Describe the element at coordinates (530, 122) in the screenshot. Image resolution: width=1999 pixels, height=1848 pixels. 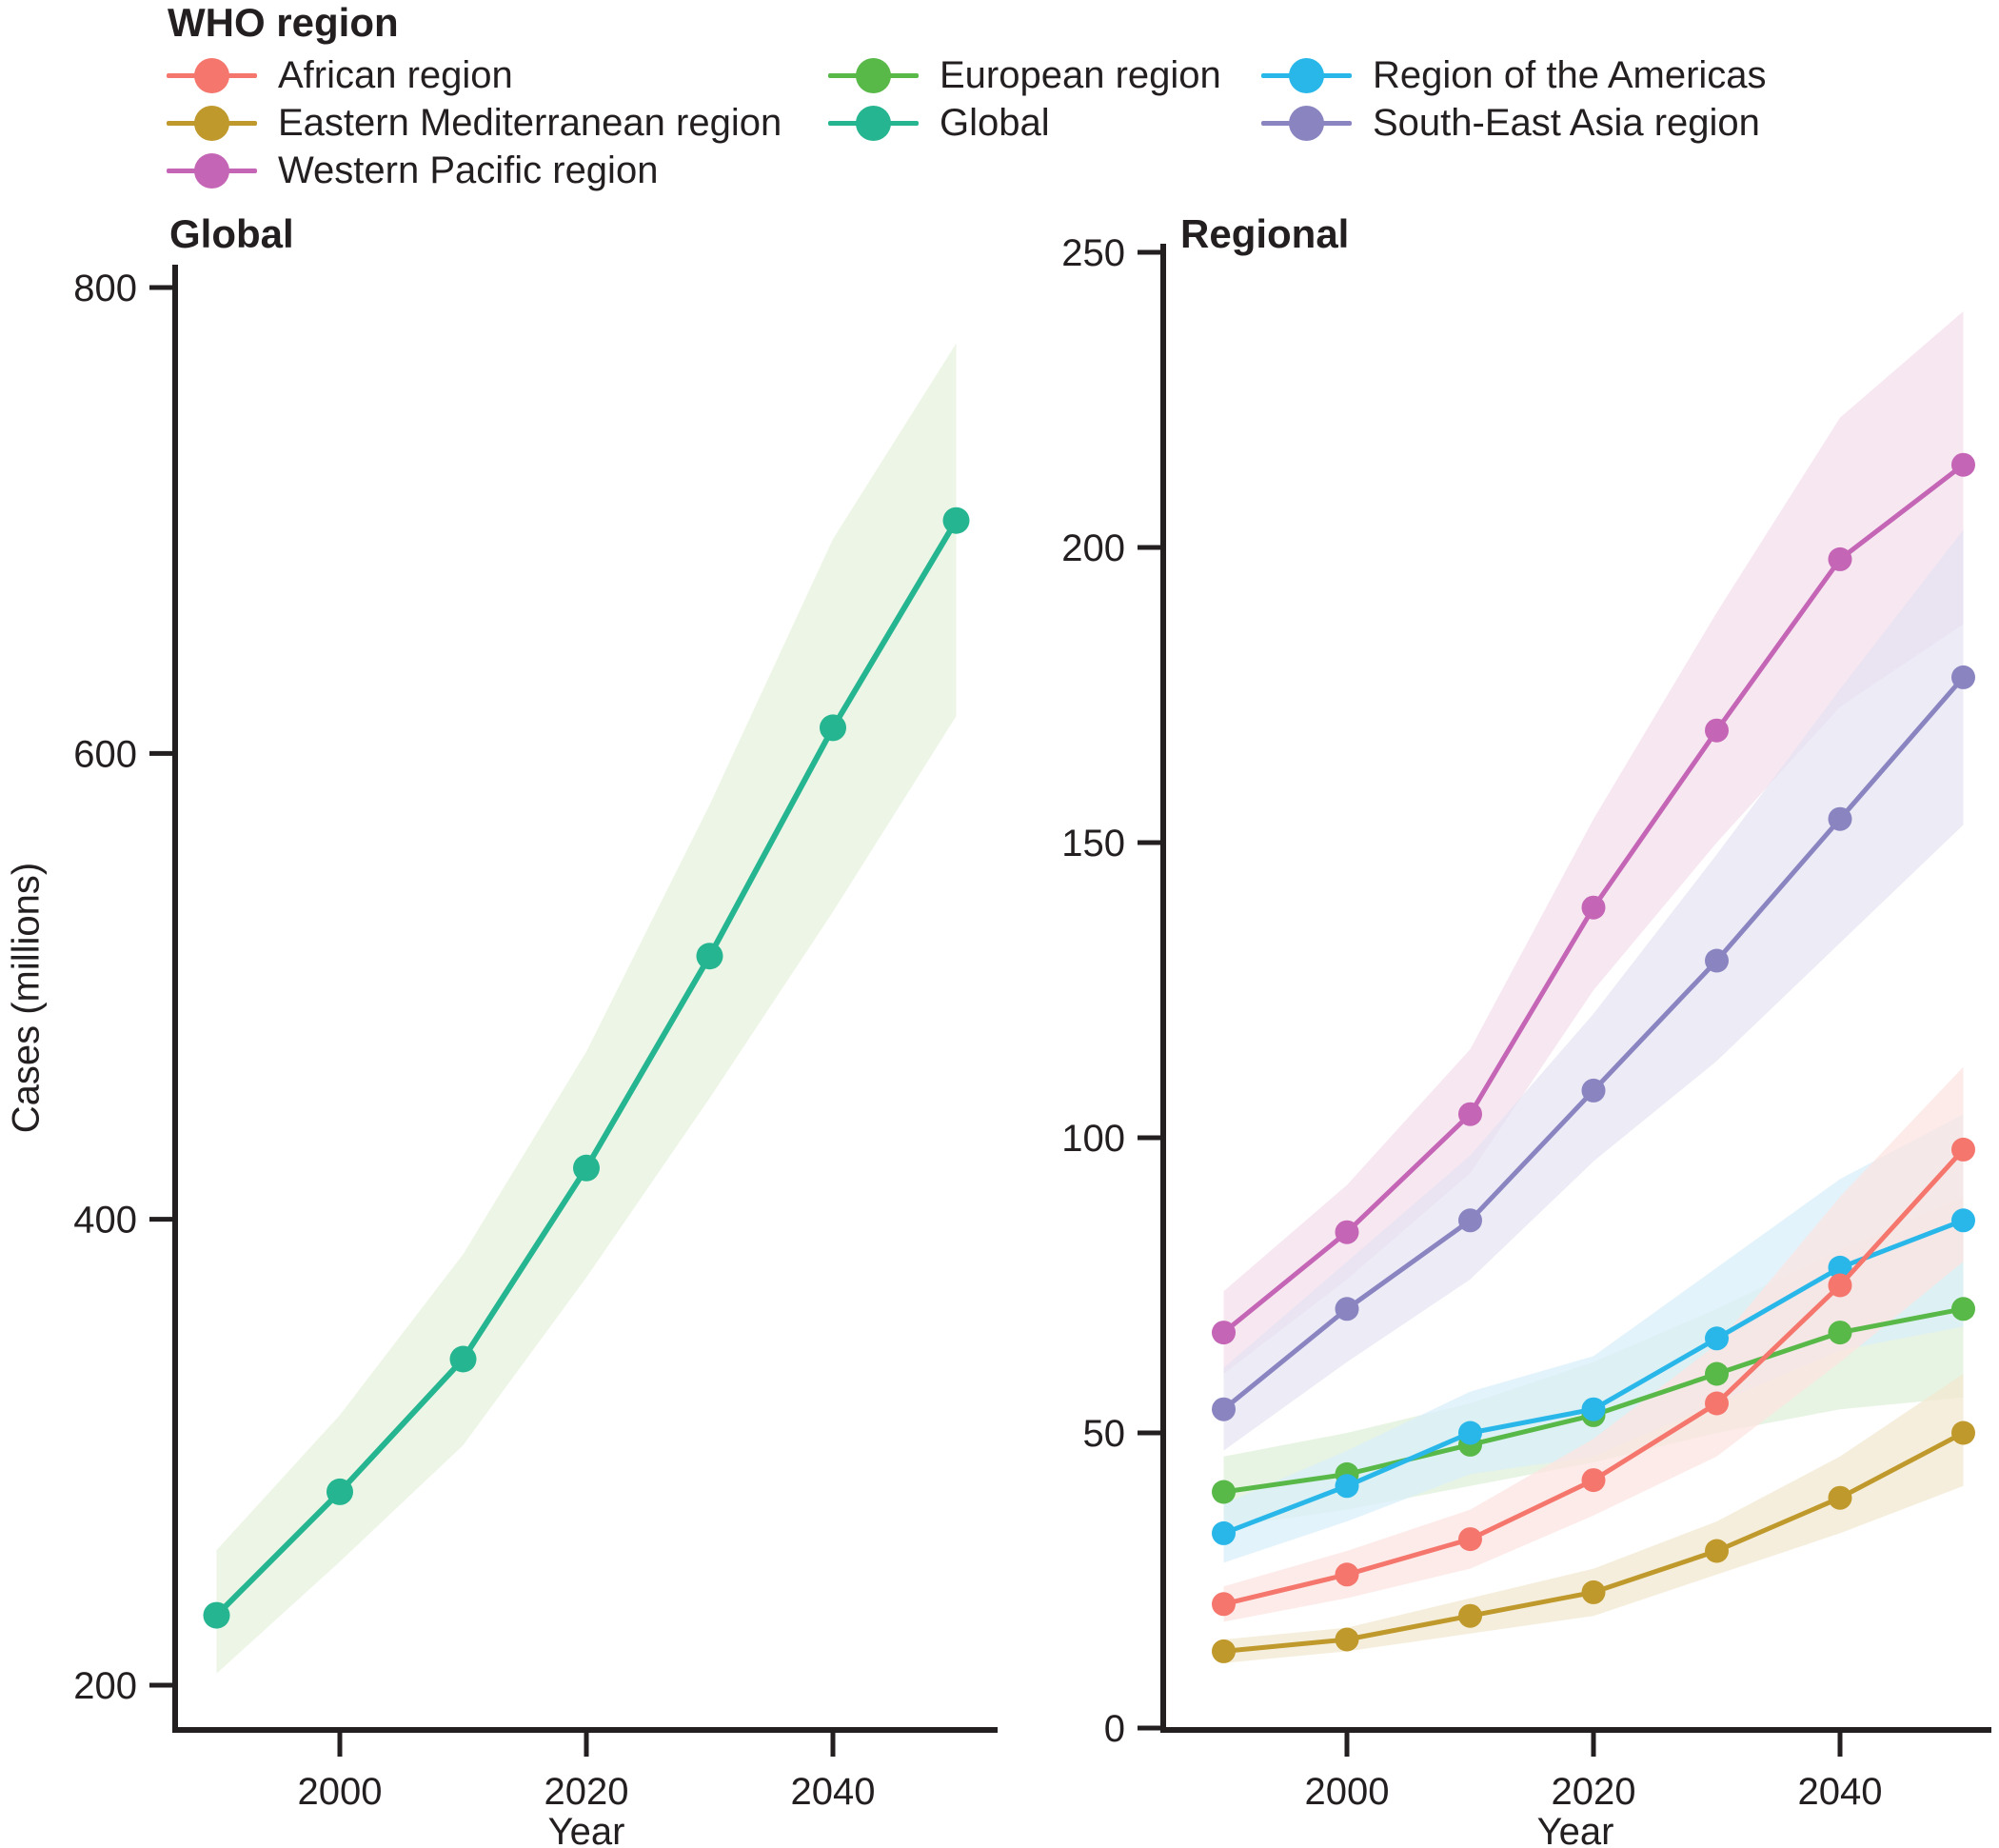
I see `legend-item-label: Eastern Mediterranean region` at that location.